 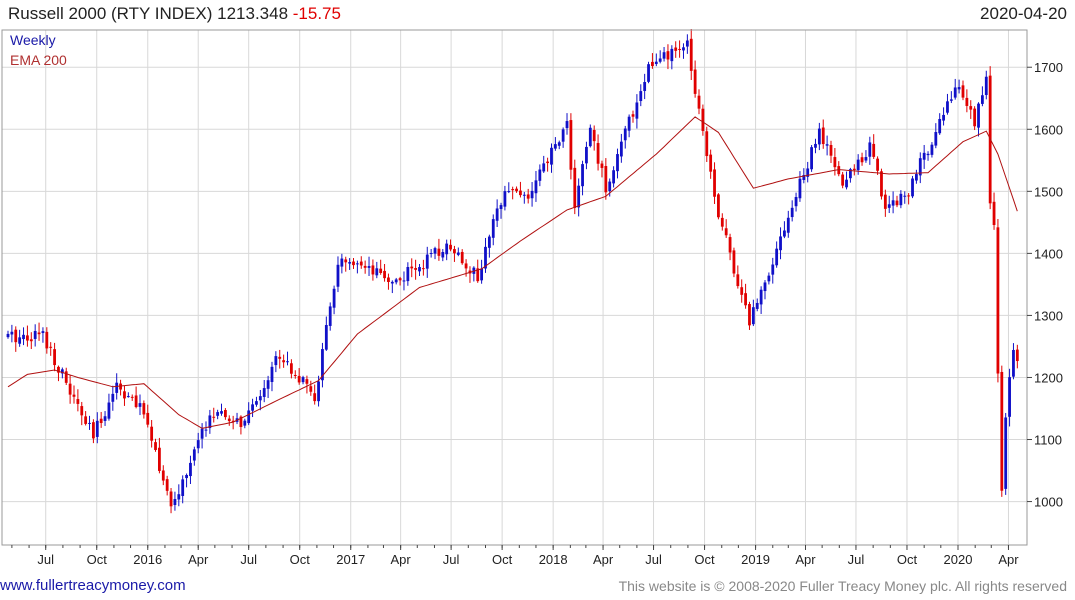 What do you see at coordinates (1048, 67) in the screenshot?
I see `y-tick-label: 1700` at bounding box center [1048, 67].